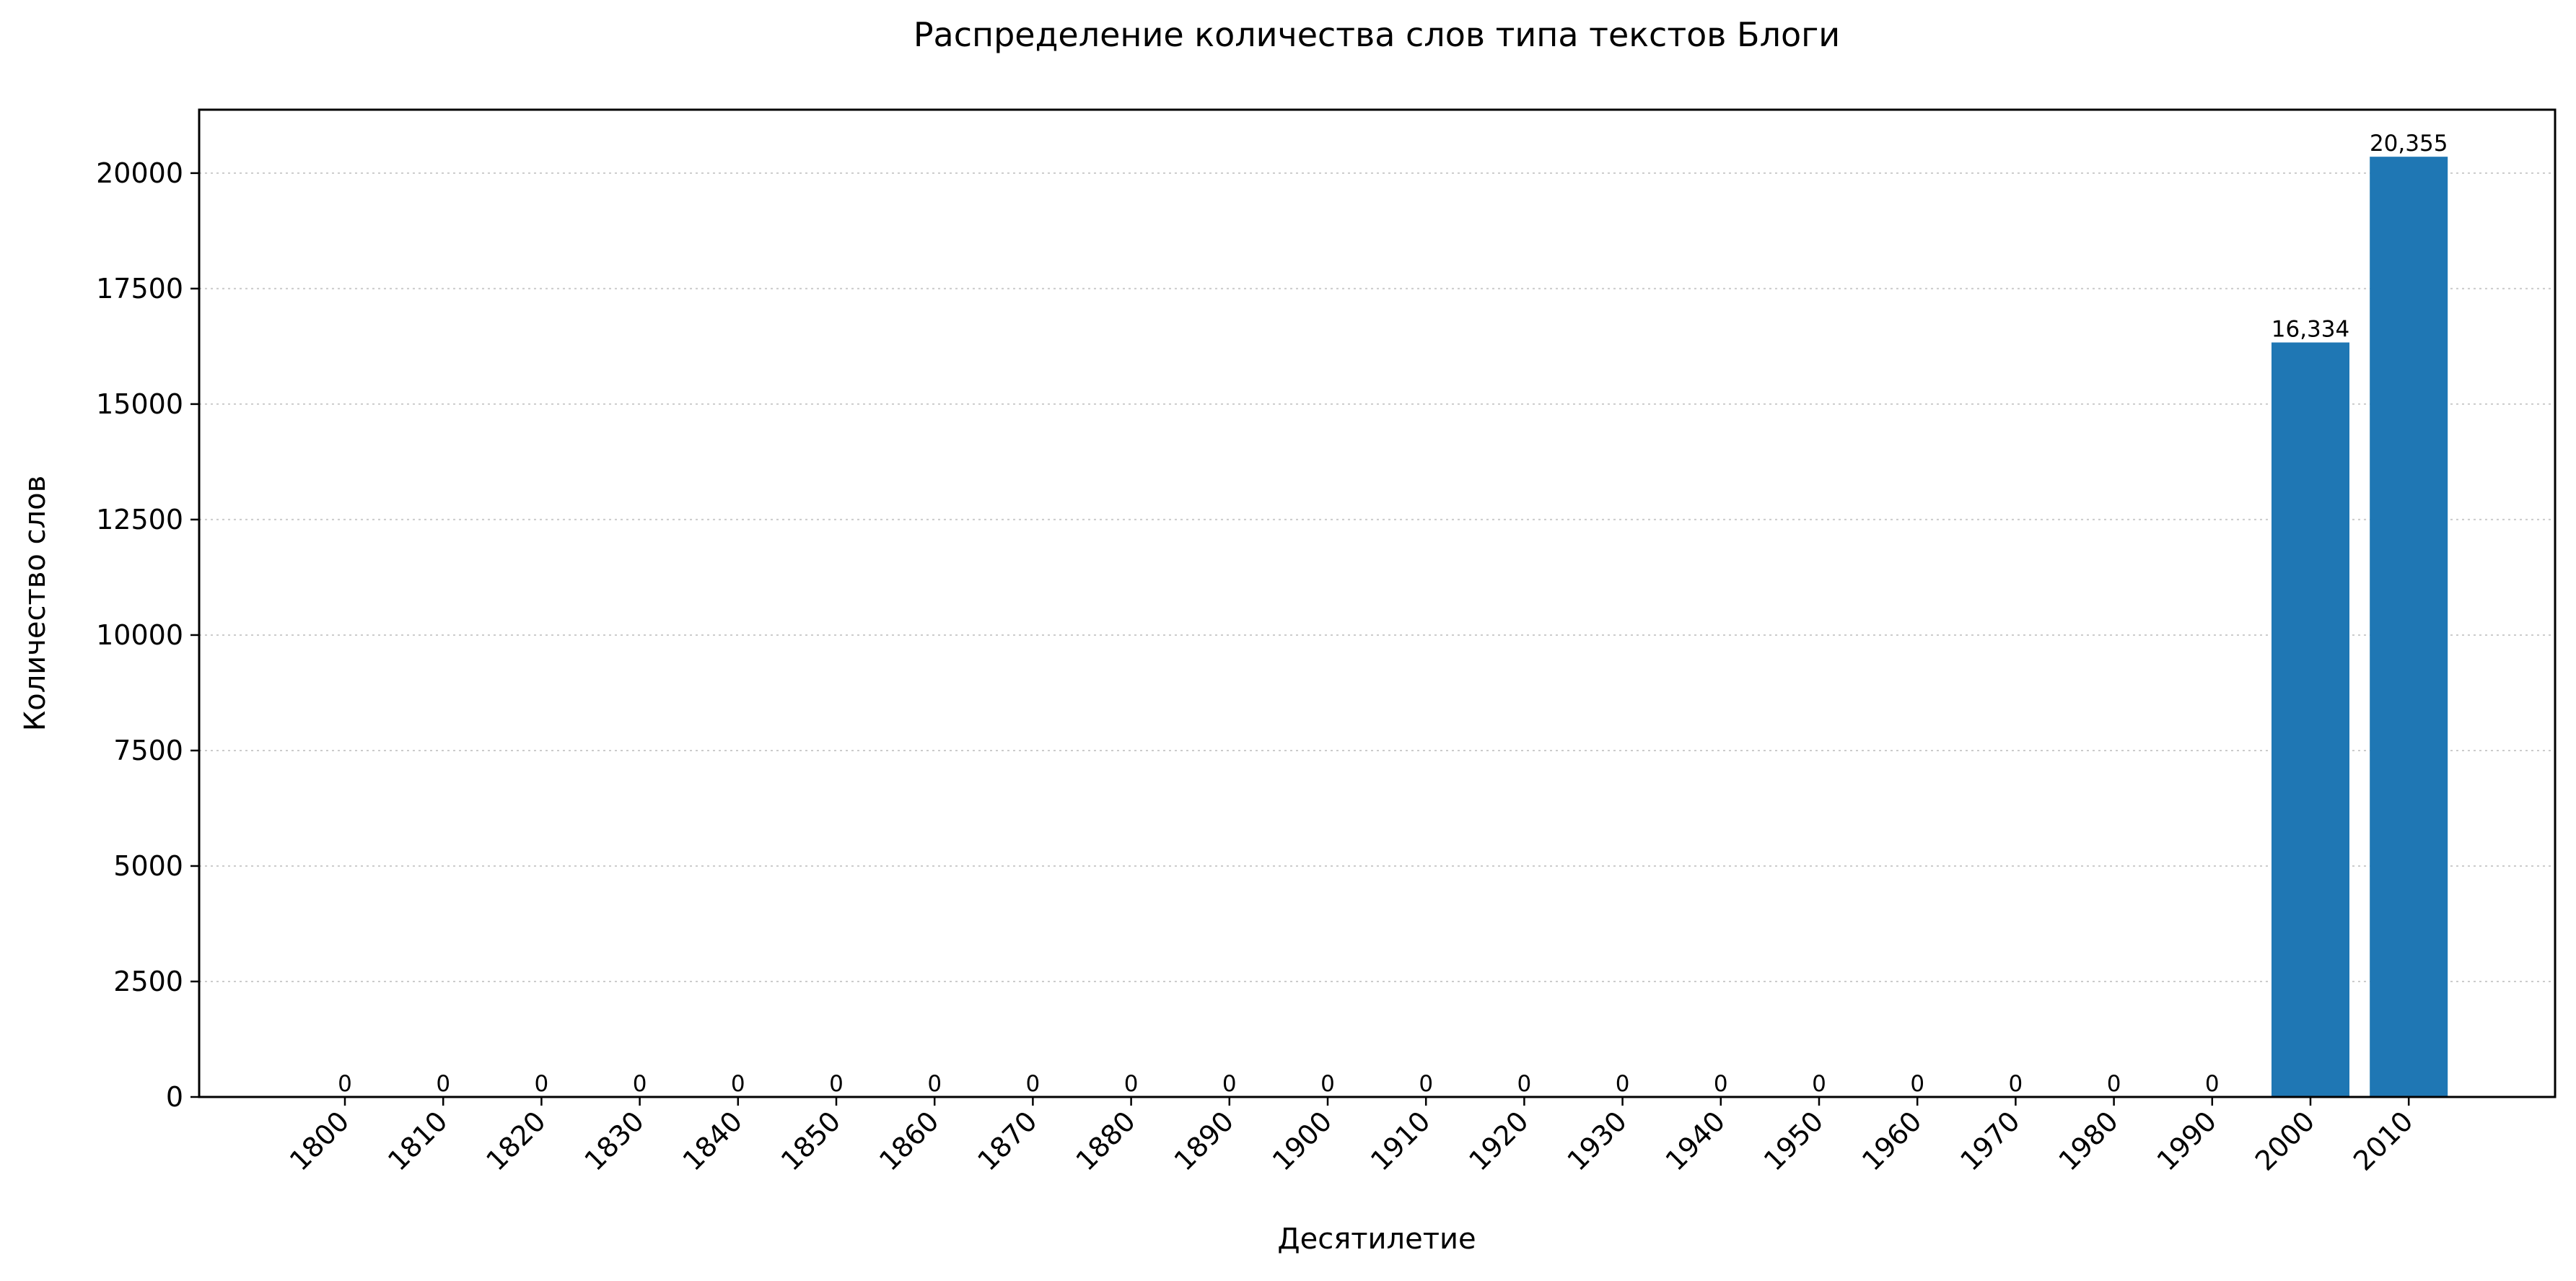  Describe the element at coordinates (1204, 1141) in the screenshot. I see `x-tick-label: 1890` at that location.